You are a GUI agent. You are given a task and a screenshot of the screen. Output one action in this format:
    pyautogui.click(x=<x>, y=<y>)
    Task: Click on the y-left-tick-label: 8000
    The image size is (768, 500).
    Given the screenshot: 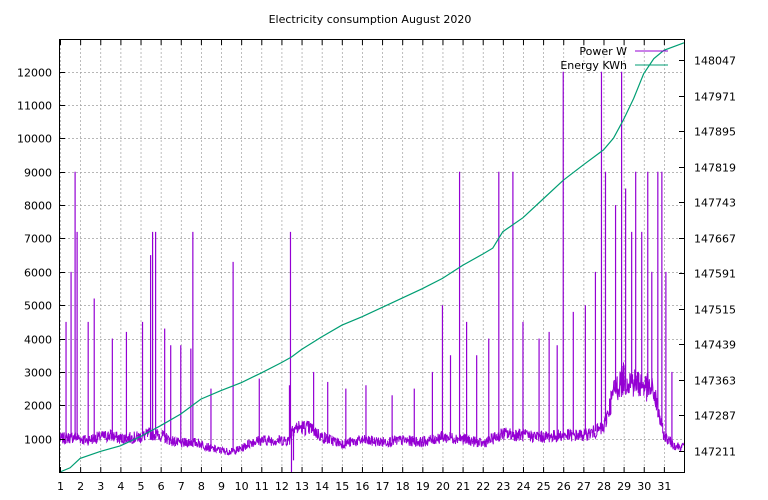 What is the action you would take?
    pyautogui.click(x=38, y=206)
    